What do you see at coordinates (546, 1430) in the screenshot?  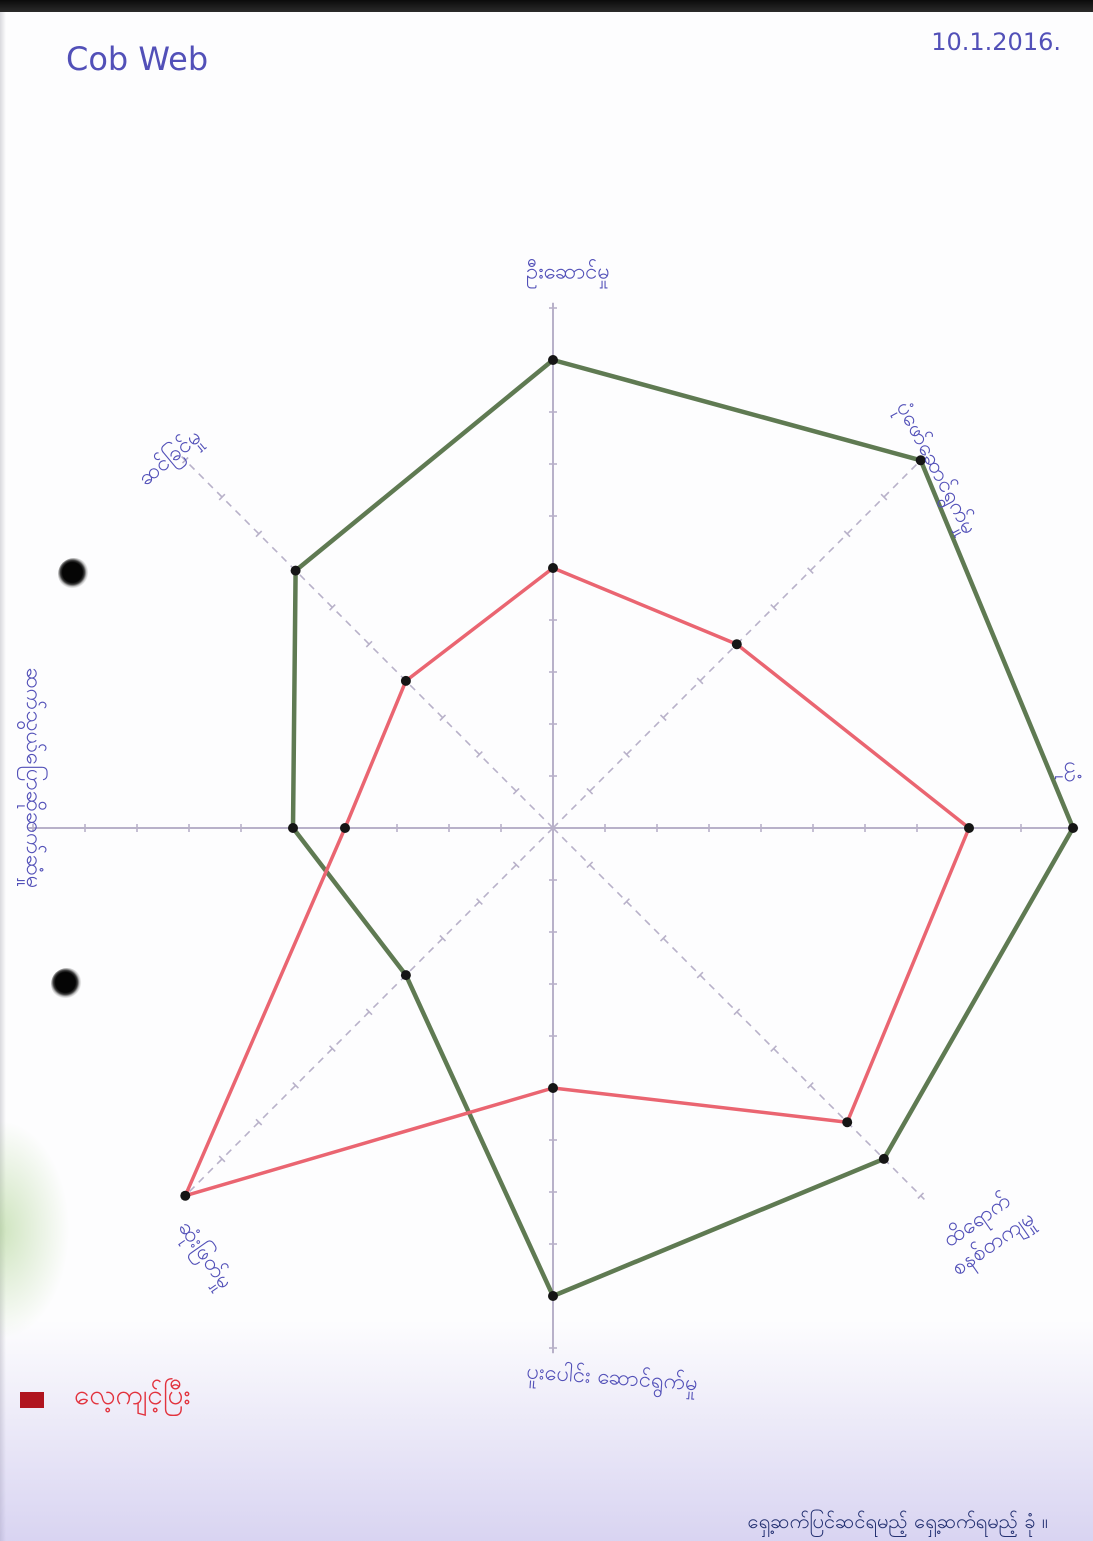 I see `photo-shadow` at bounding box center [546, 1430].